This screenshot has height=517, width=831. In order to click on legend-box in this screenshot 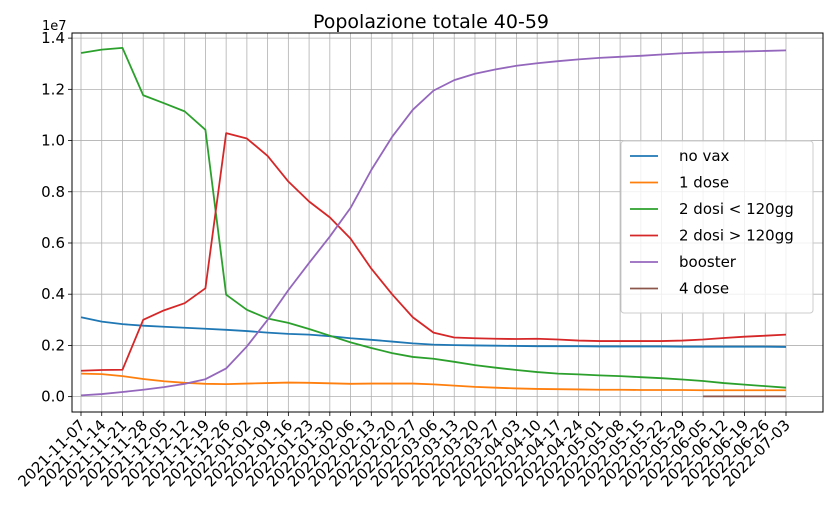, I will do `click(717, 227)`.